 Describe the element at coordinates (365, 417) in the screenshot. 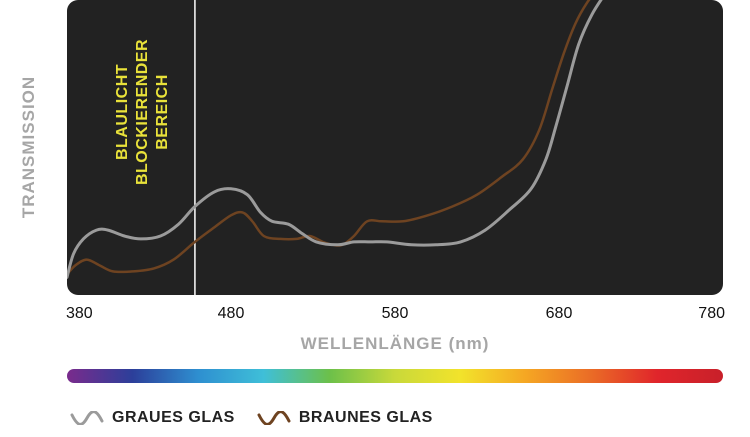

I see `legend-label-brown: BRAUNES GLAS` at that location.